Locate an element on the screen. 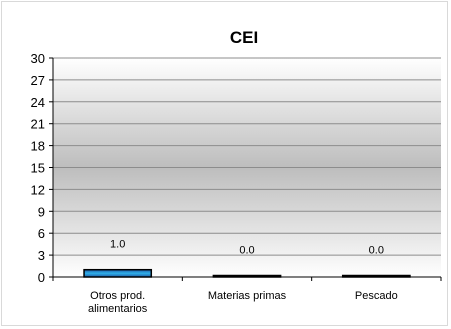  chart-title: CEI is located at coordinates (244, 37).